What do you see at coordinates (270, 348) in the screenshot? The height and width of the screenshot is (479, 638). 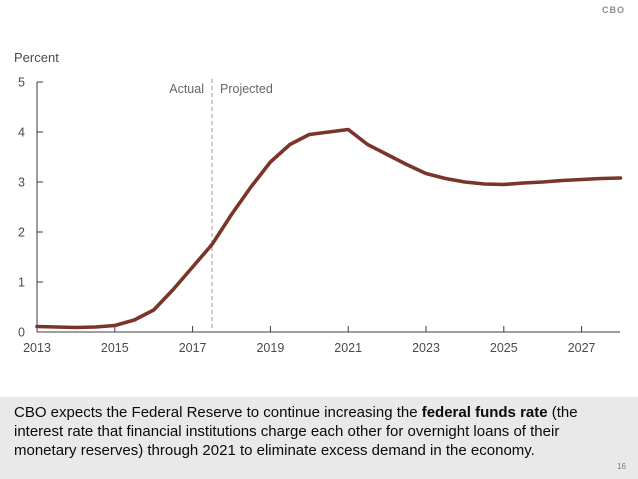 I see `x-tick-label: 2019` at bounding box center [270, 348].